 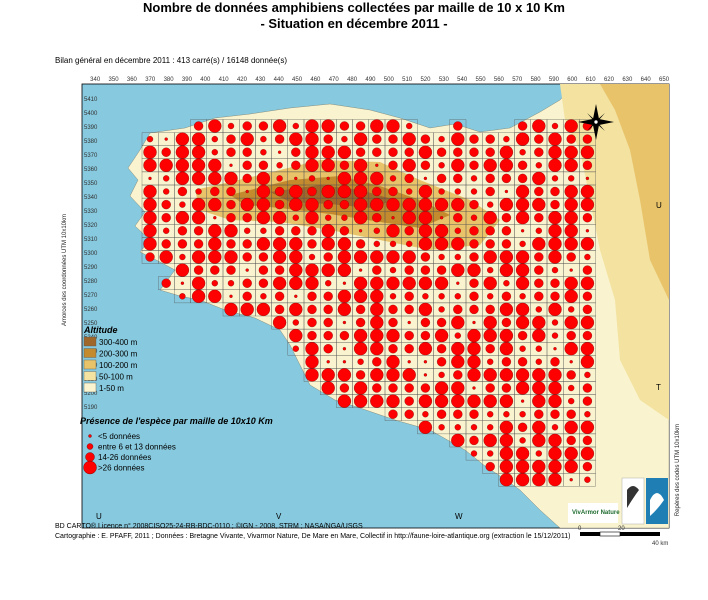 What do you see at coordinates (91, 282) in the screenshot?
I see `y-tick-label: 5280` at bounding box center [91, 282].